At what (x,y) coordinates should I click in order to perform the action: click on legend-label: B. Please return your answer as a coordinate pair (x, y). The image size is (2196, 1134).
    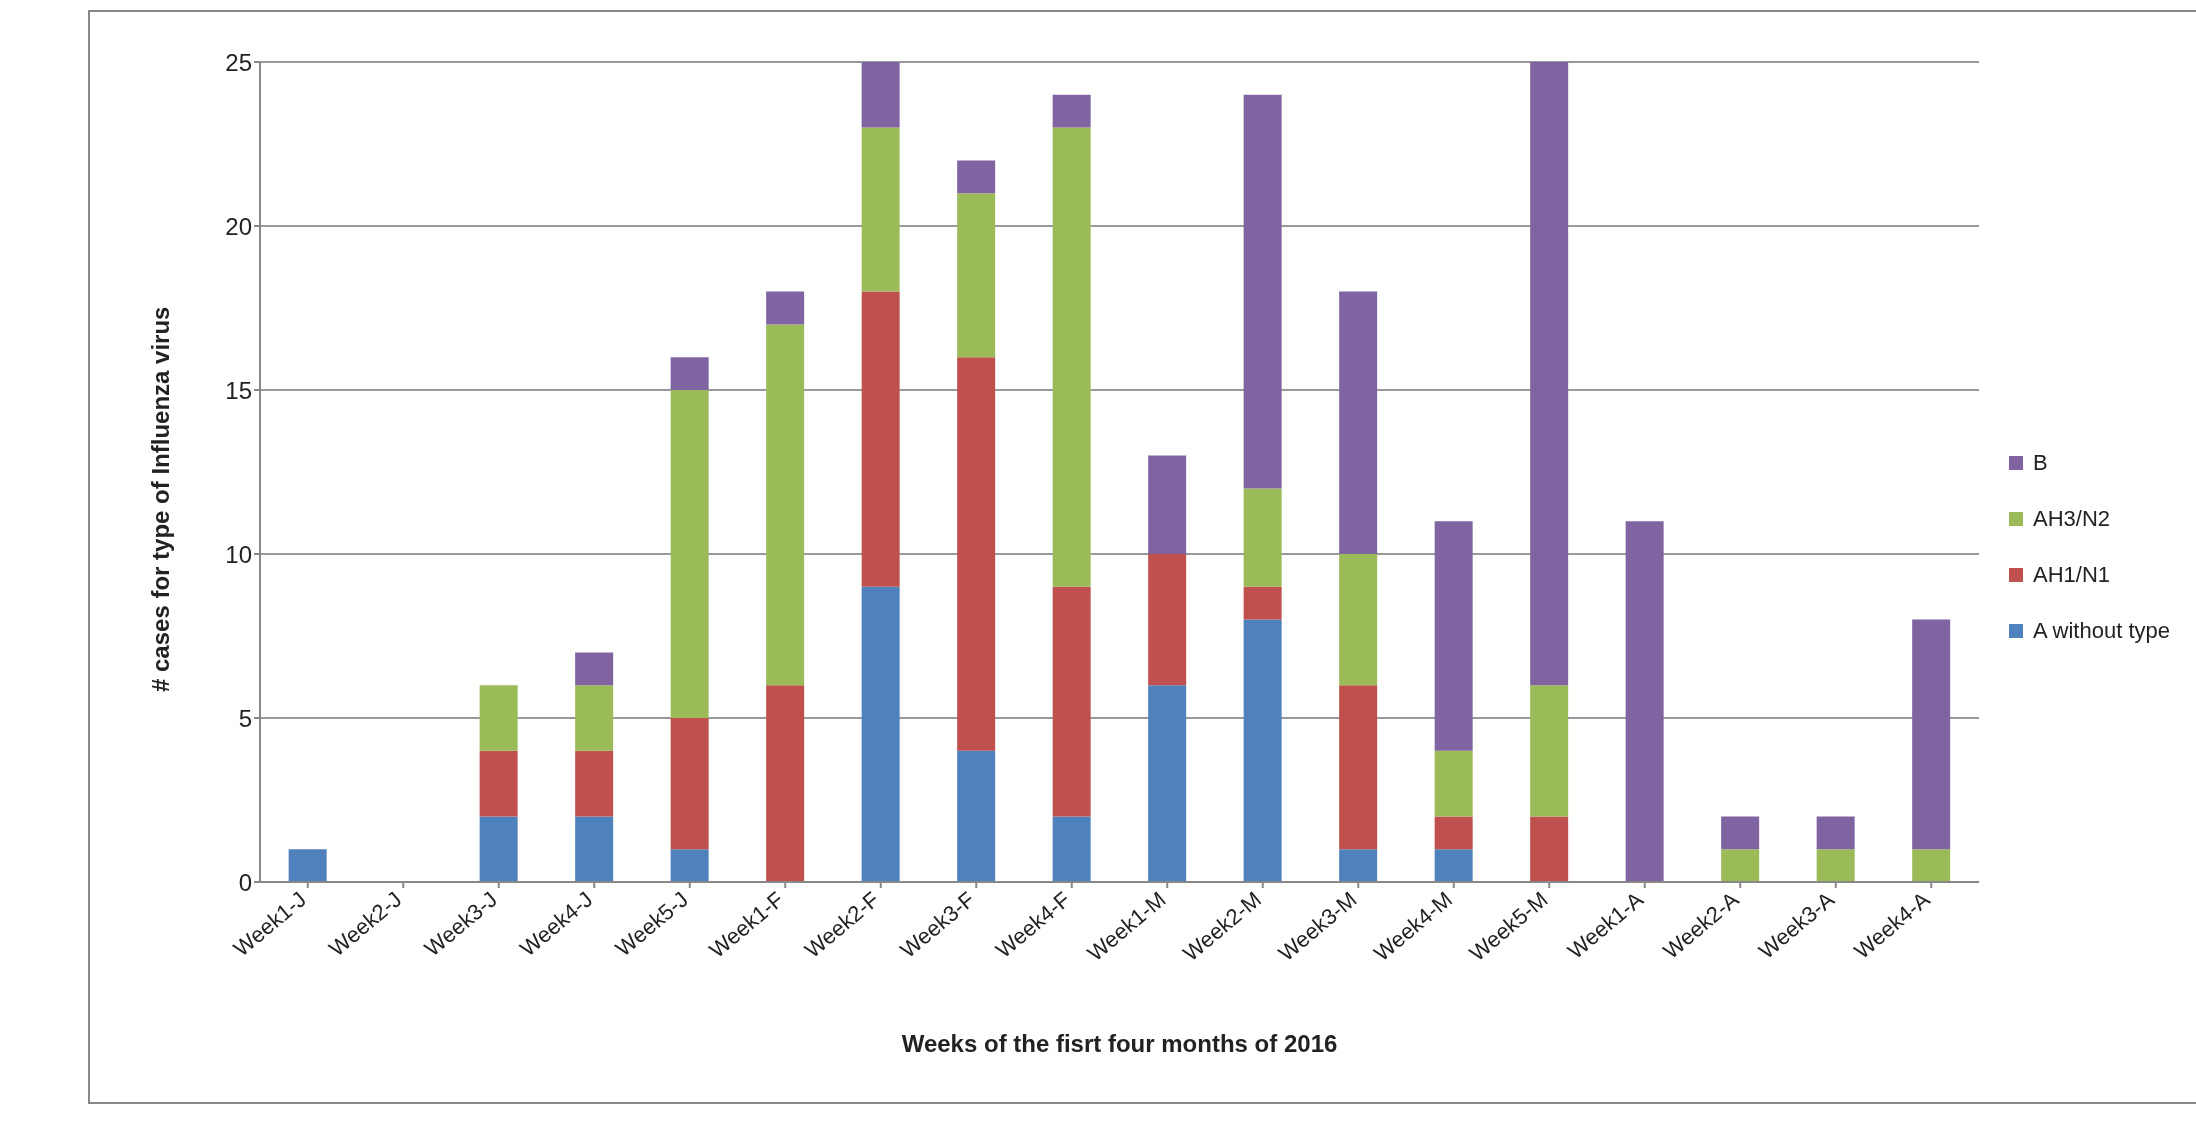
    Looking at the image, I should click on (2040, 463).